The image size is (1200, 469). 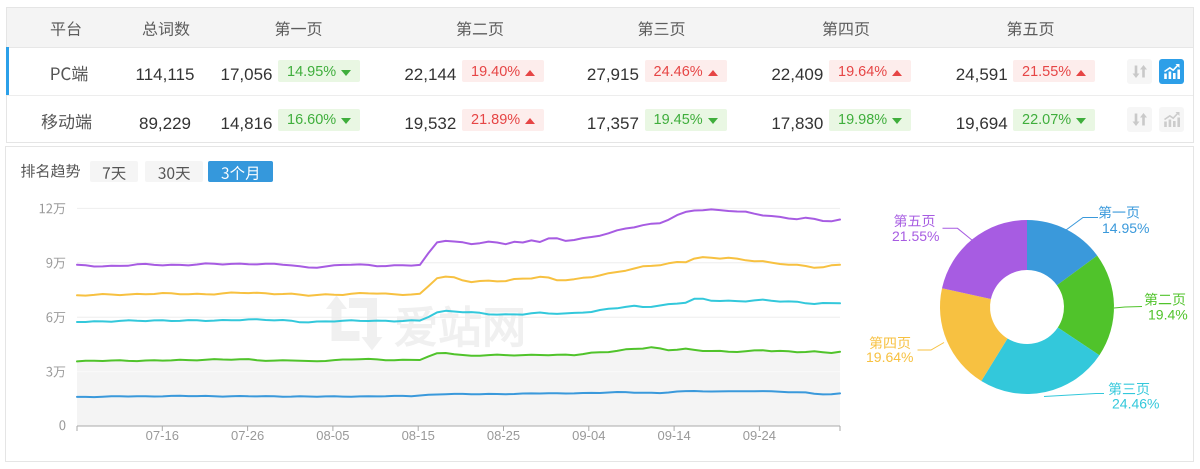 What do you see at coordinates (247, 435) in the screenshot?
I see `svg-text: 07-26` at bounding box center [247, 435].